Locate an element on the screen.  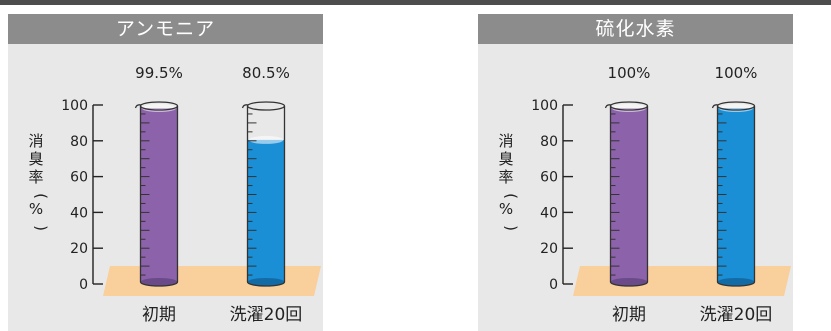
value-label: 80.5% is located at coordinates (266, 73).